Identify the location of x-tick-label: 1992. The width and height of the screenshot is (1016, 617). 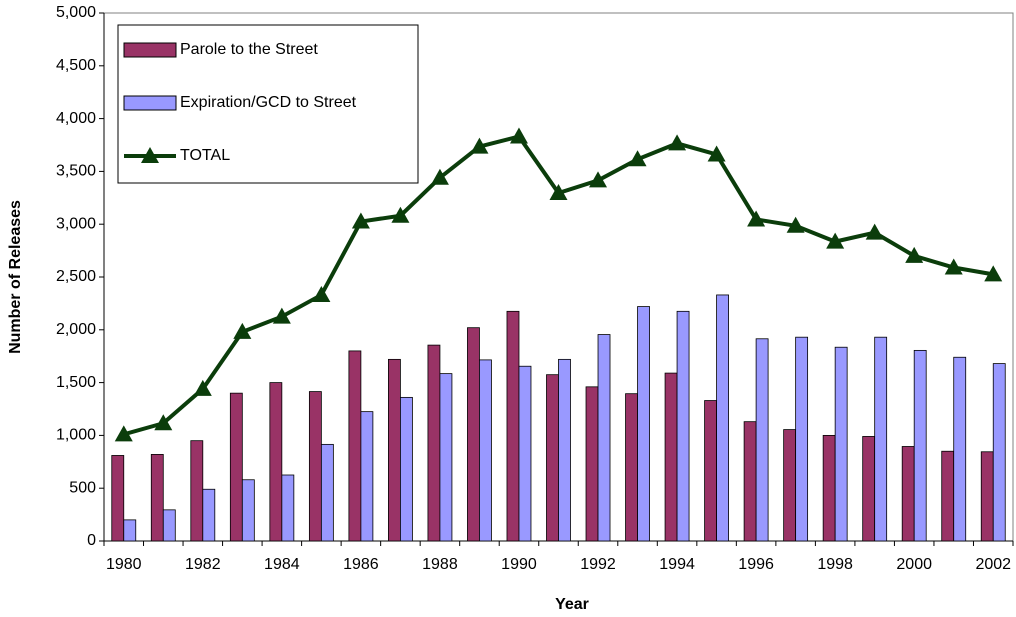
(598, 564).